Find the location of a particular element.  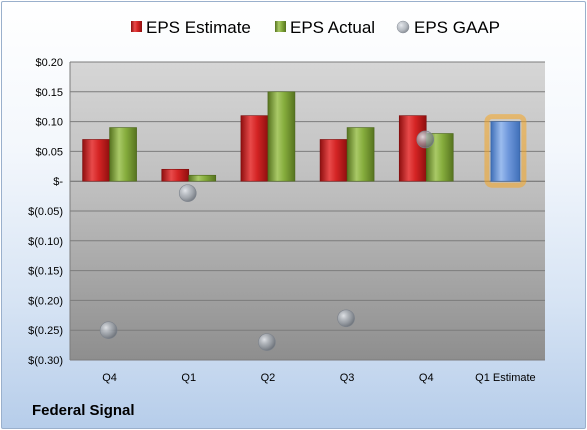

y-tick-label: $(0.05) is located at coordinates (45, 212).